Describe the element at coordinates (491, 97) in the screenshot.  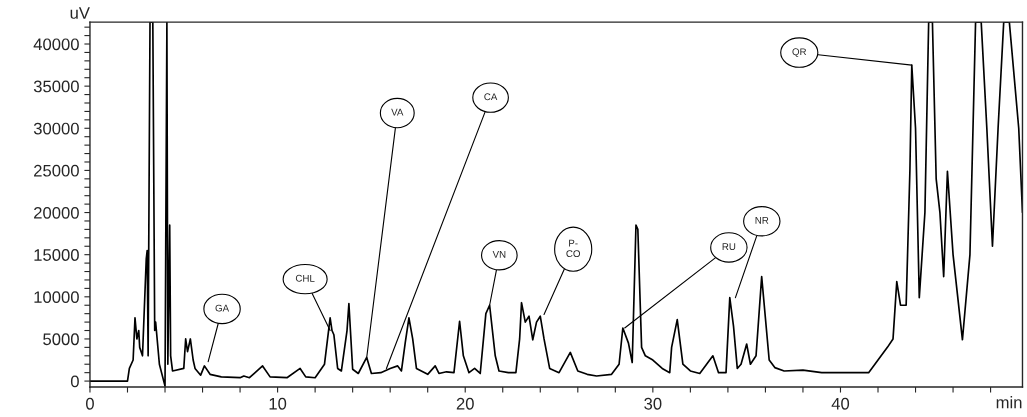
I see `annotation: CA` at that location.